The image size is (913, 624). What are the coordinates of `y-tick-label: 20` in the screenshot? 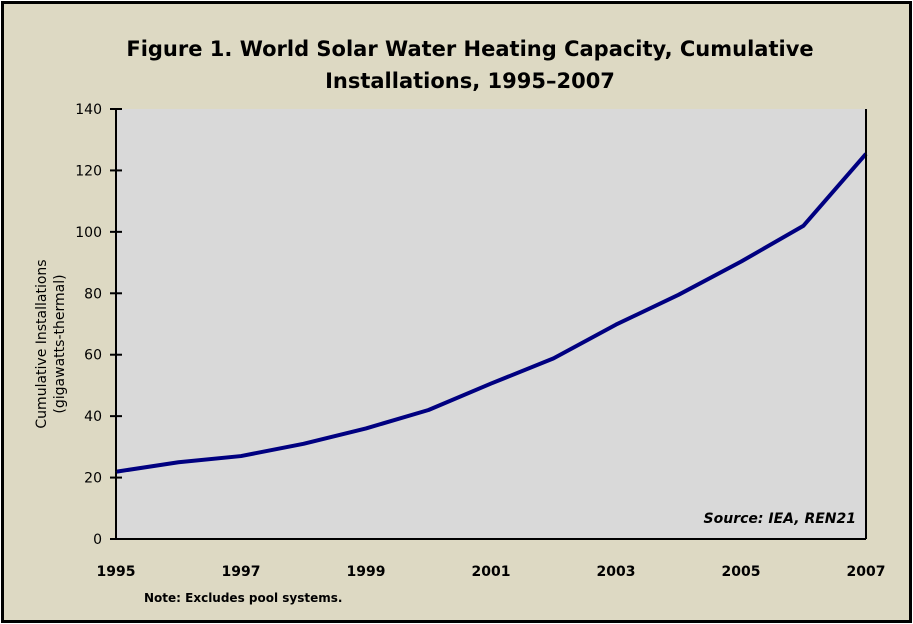 It's located at (93, 479).